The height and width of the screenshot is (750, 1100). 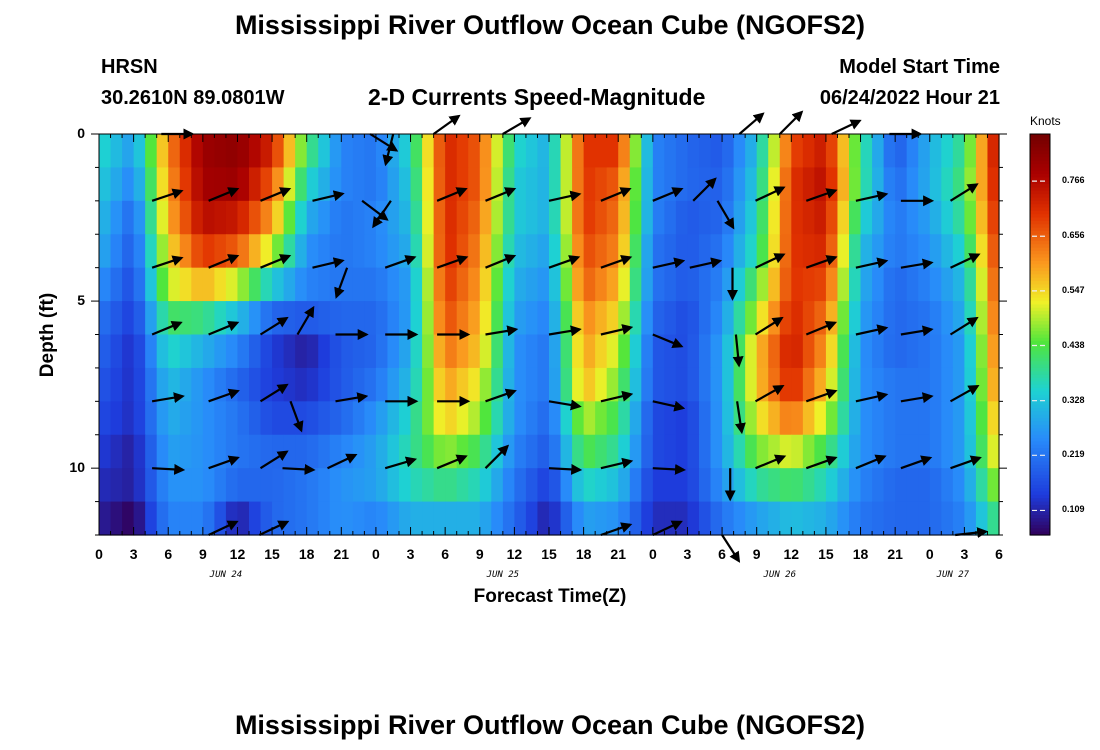 I want to click on x-tick-label: 6, so click(x=722, y=554).